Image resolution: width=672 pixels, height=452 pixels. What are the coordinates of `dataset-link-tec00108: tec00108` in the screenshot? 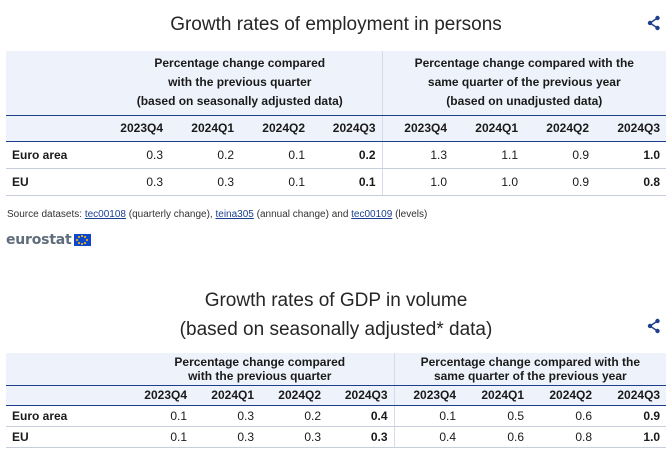 It's located at (105, 214).